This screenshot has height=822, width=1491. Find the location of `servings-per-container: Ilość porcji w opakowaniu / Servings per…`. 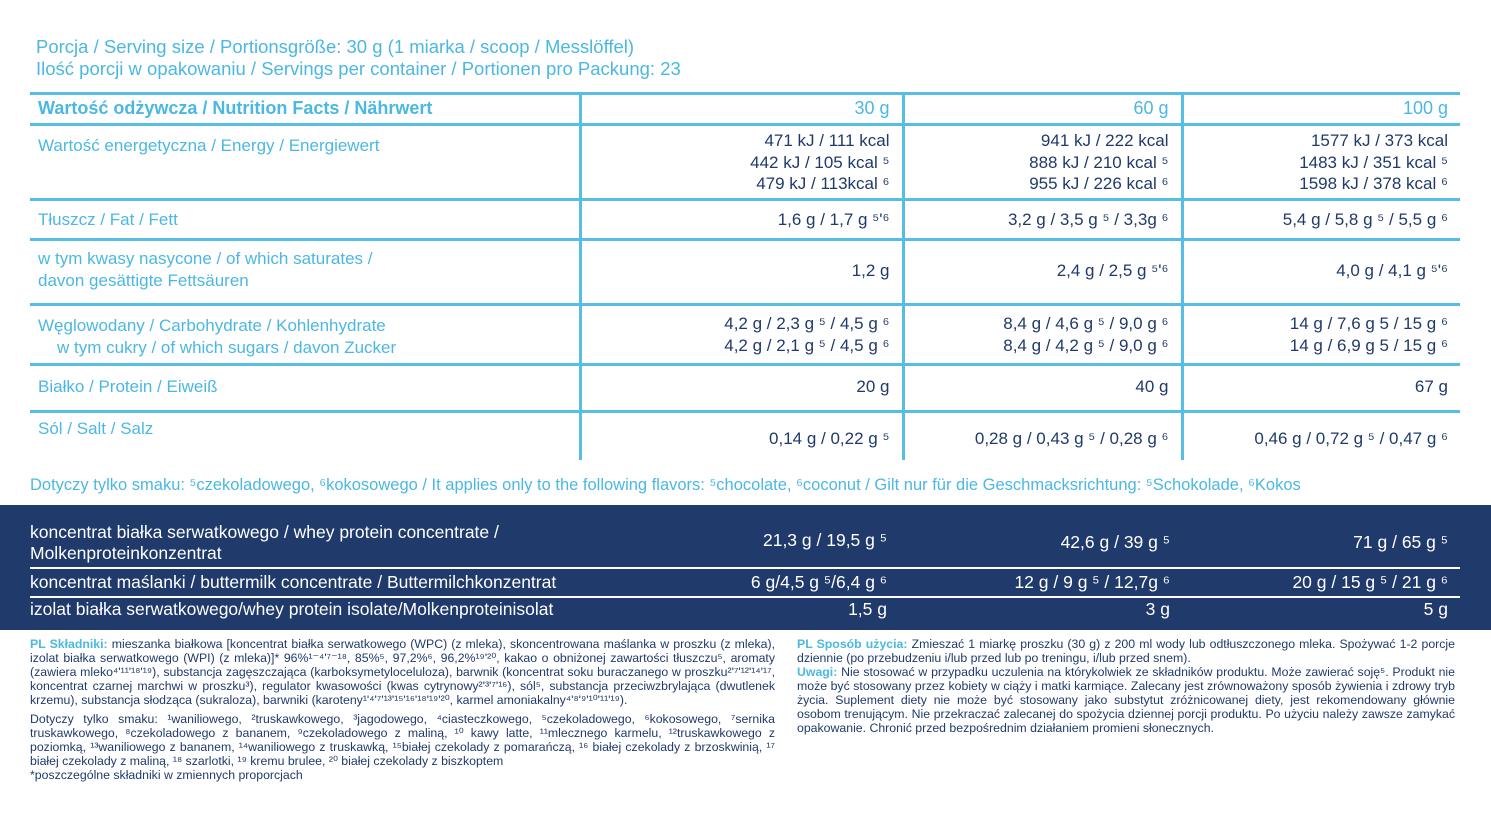

servings-per-container: Ilość porcji w opakowaniu / Servings per… is located at coordinates (358, 68).